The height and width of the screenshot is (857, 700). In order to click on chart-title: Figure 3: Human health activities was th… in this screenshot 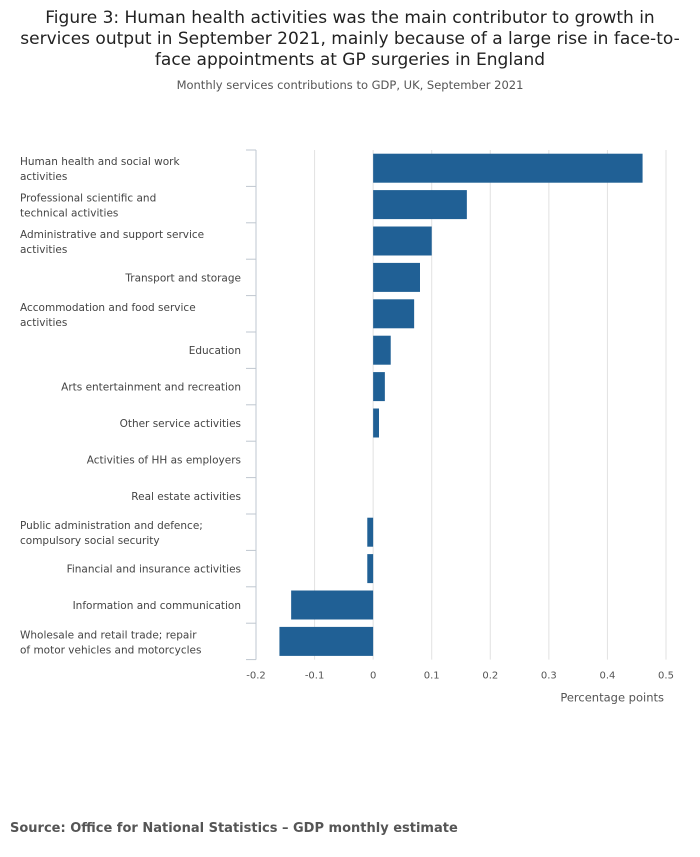, I will do `click(350, 39)`.